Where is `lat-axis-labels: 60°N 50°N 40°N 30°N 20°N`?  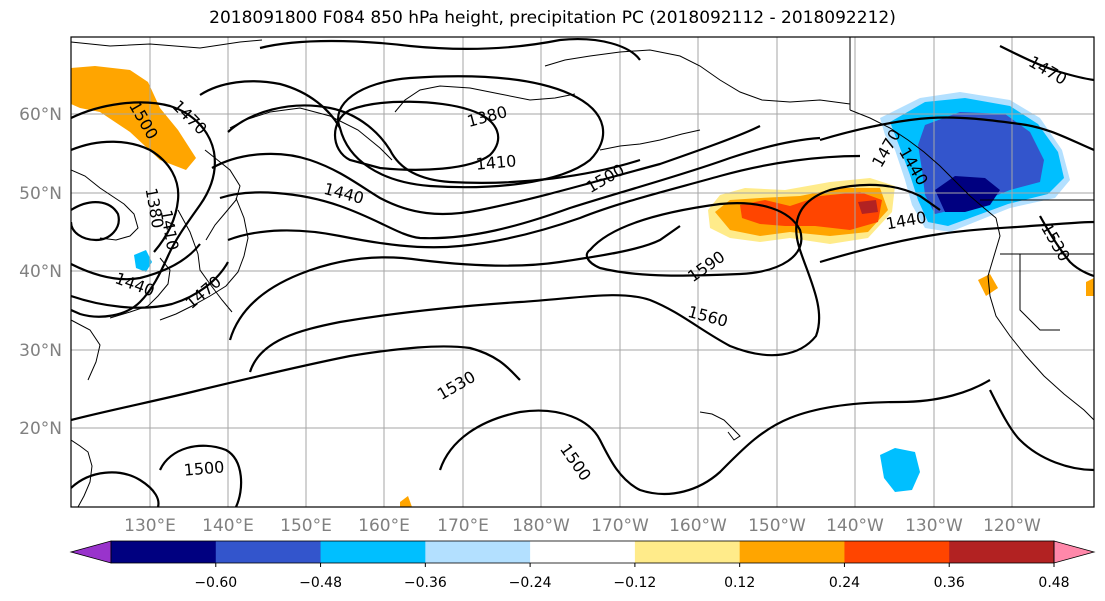
lat-axis-labels: 60°N 50°N 40°N 30°N 20°N is located at coordinates (40, 272).